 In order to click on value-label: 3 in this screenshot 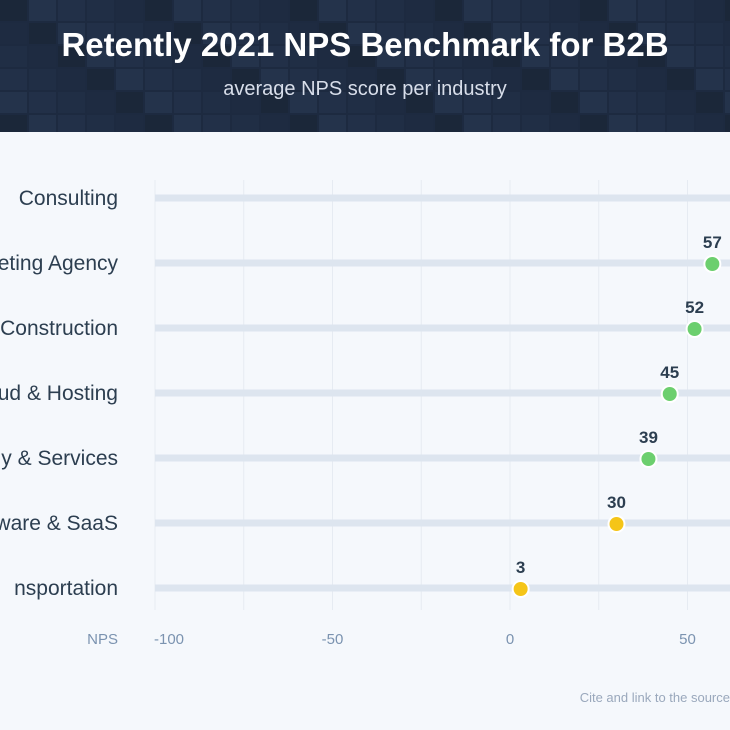, I will do `click(520, 567)`.